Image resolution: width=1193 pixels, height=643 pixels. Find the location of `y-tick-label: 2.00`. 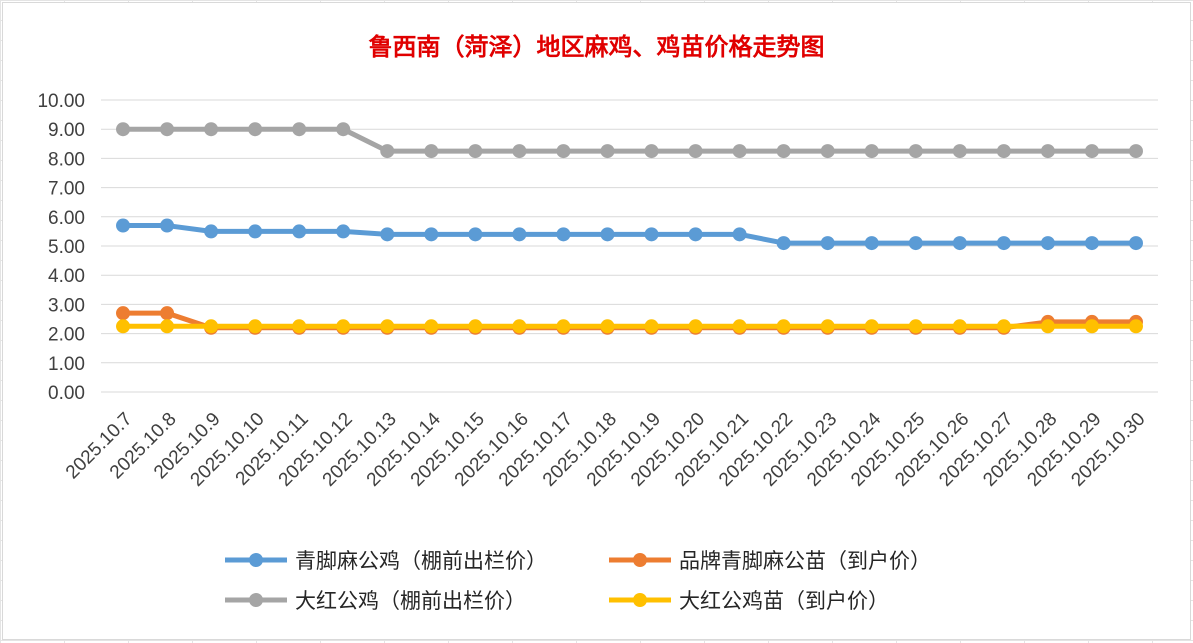

y-tick-label: 2.00 is located at coordinates (66, 335).